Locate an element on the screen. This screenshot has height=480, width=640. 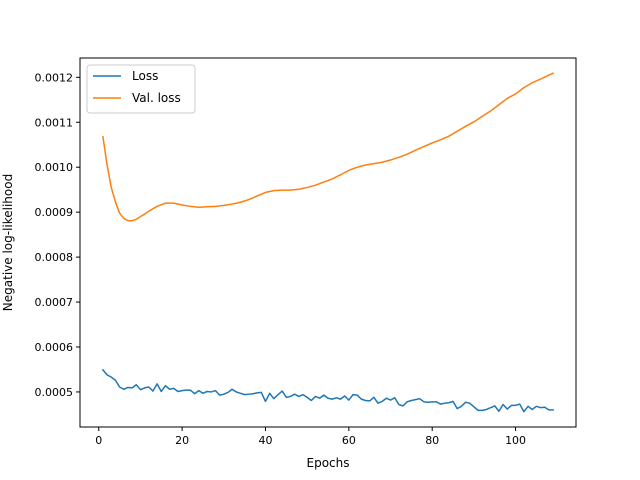
x-tick-label: 20 is located at coordinates (182, 440).